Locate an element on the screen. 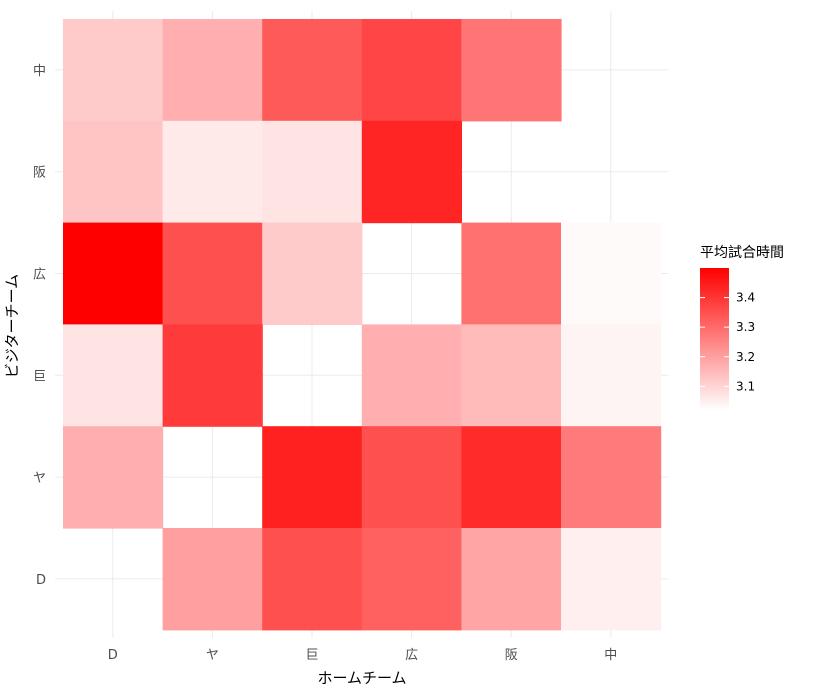 The width and height of the screenshot is (820, 698). x-tick-label: ヤ is located at coordinates (212, 655).